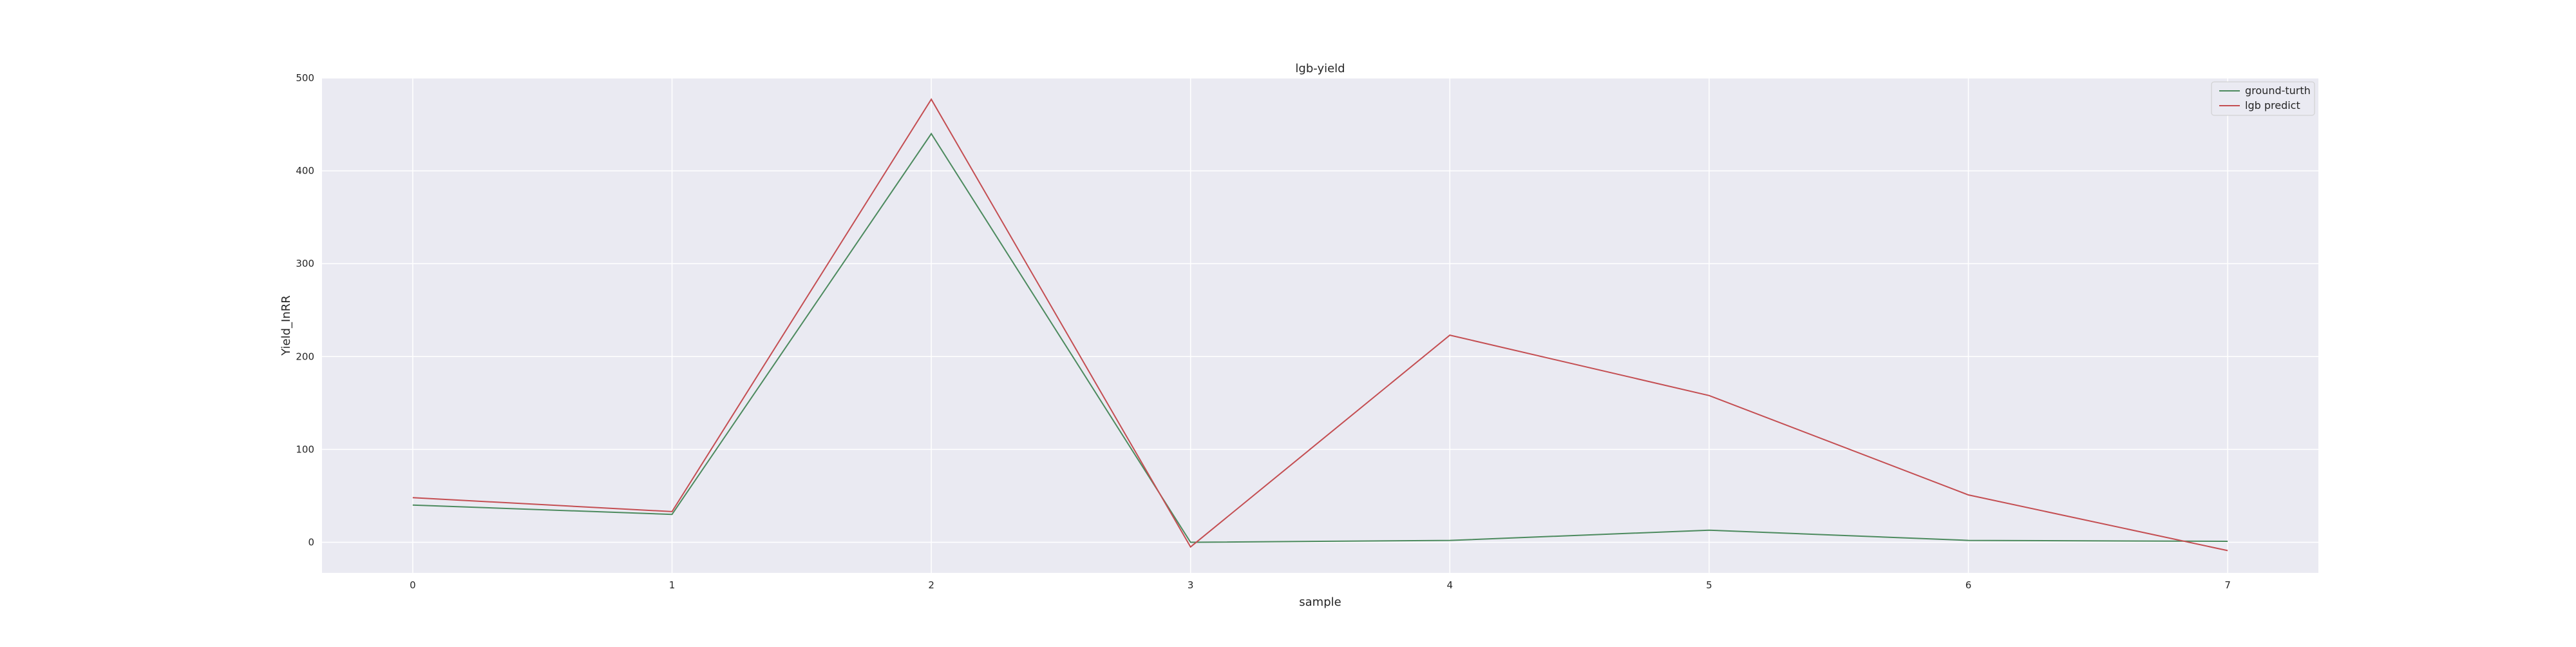 The image size is (2576, 647). What do you see at coordinates (1320, 602) in the screenshot?
I see `x-axis-label: sample` at bounding box center [1320, 602].